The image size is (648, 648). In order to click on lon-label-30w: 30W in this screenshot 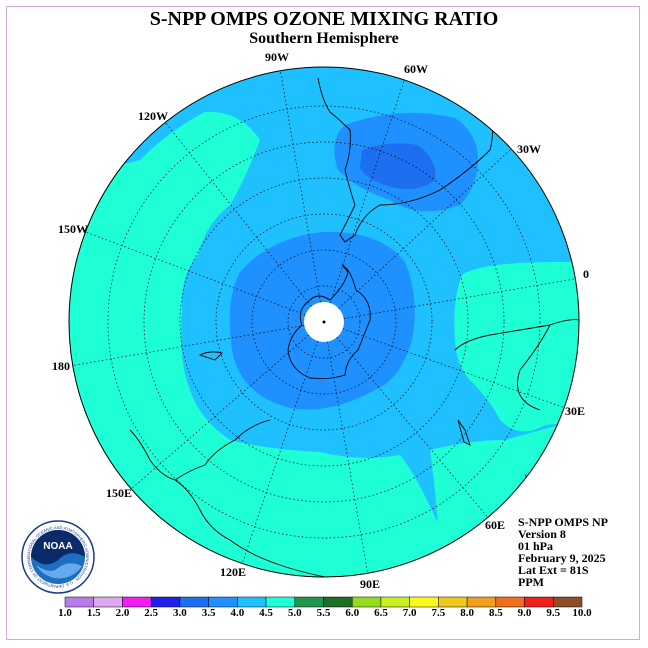, I will do `click(529, 149)`.